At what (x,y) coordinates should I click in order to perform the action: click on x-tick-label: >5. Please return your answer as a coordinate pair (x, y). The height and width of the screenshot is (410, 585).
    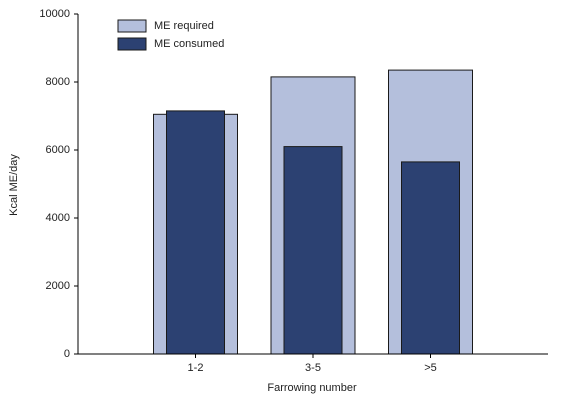
    Looking at the image, I should click on (430, 368).